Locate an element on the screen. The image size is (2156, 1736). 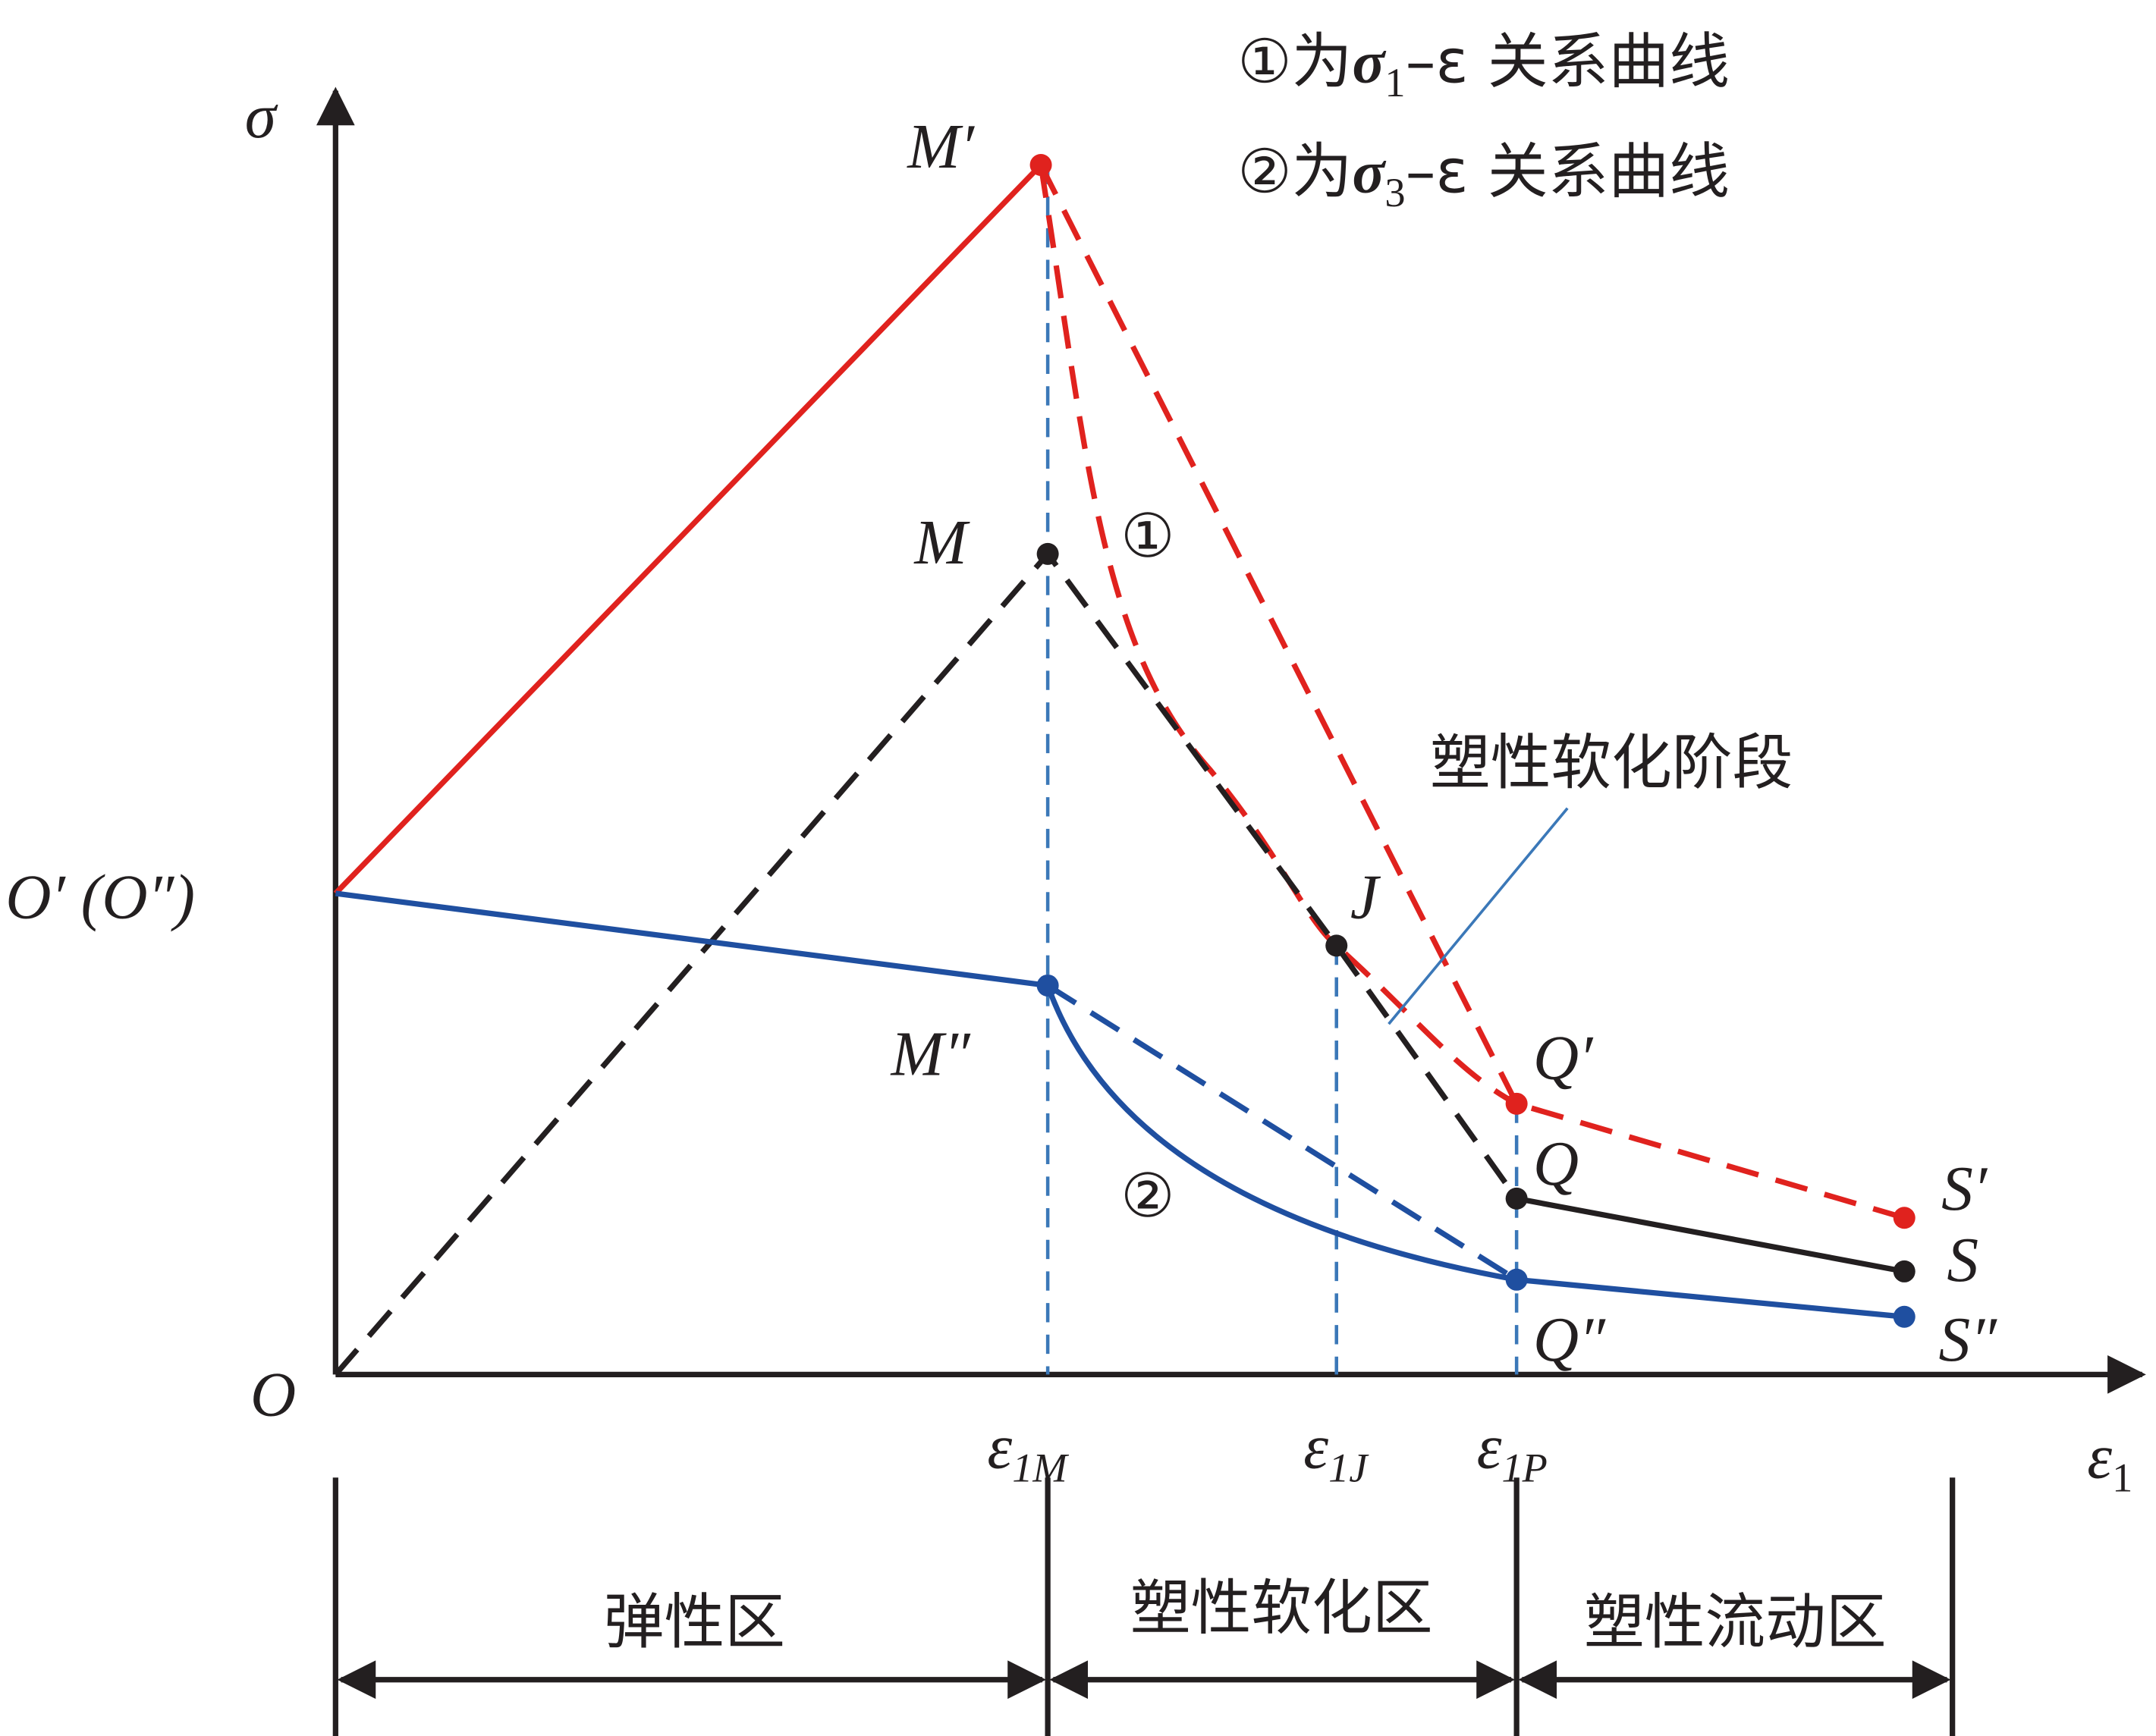
origin-shift-label: O′ (O″) is located at coordinates (100, 898).